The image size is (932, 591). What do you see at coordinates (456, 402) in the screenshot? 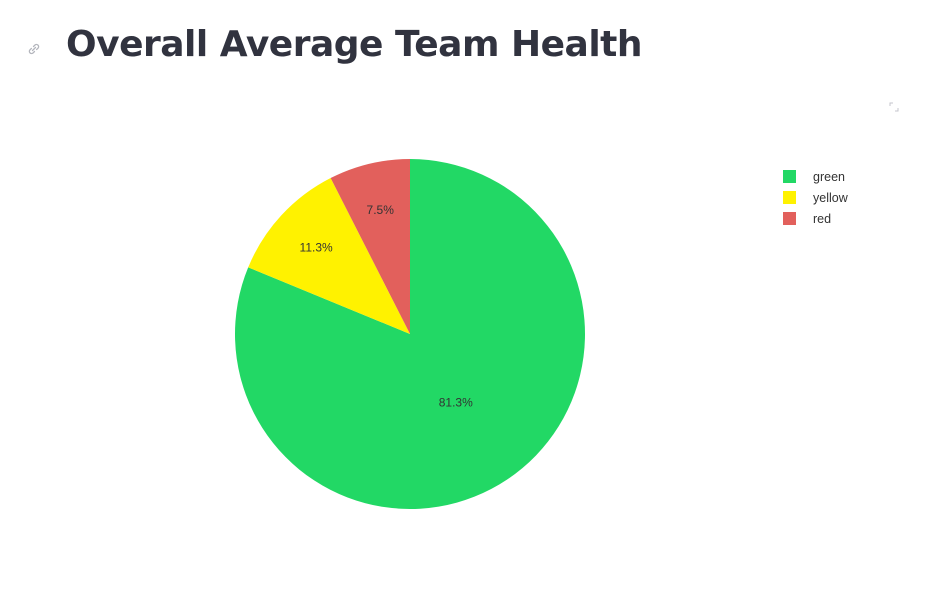
I see `slice-label-green: 81.3%` at bounding box center [456, 402].